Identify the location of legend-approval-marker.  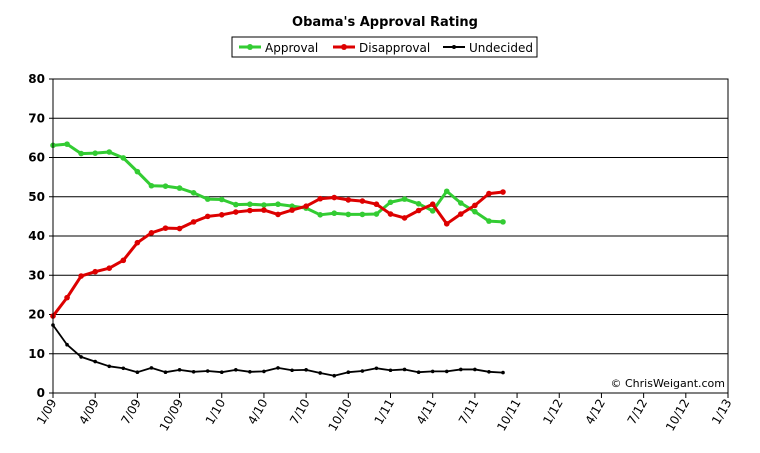
(250, 47).